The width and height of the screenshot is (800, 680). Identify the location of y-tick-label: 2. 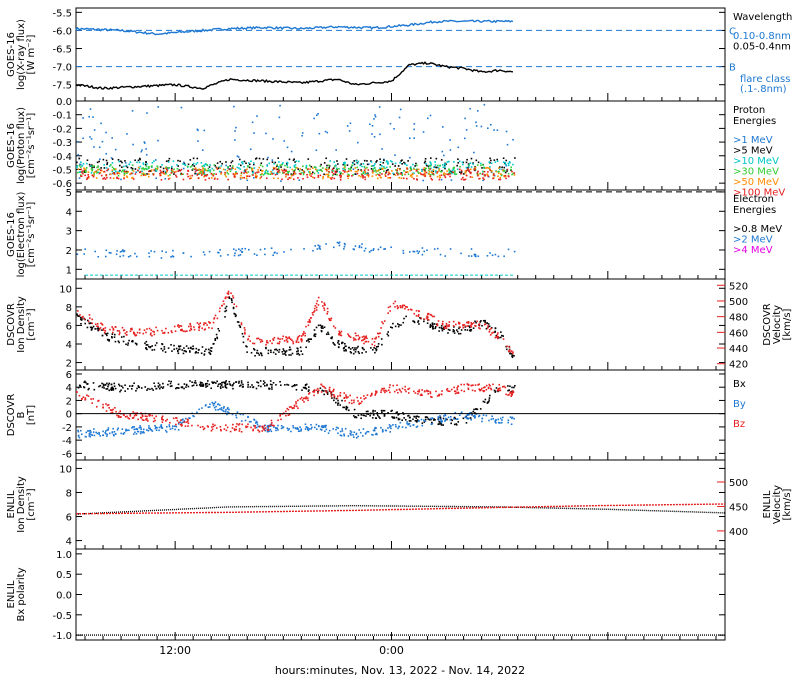
(69, 401).